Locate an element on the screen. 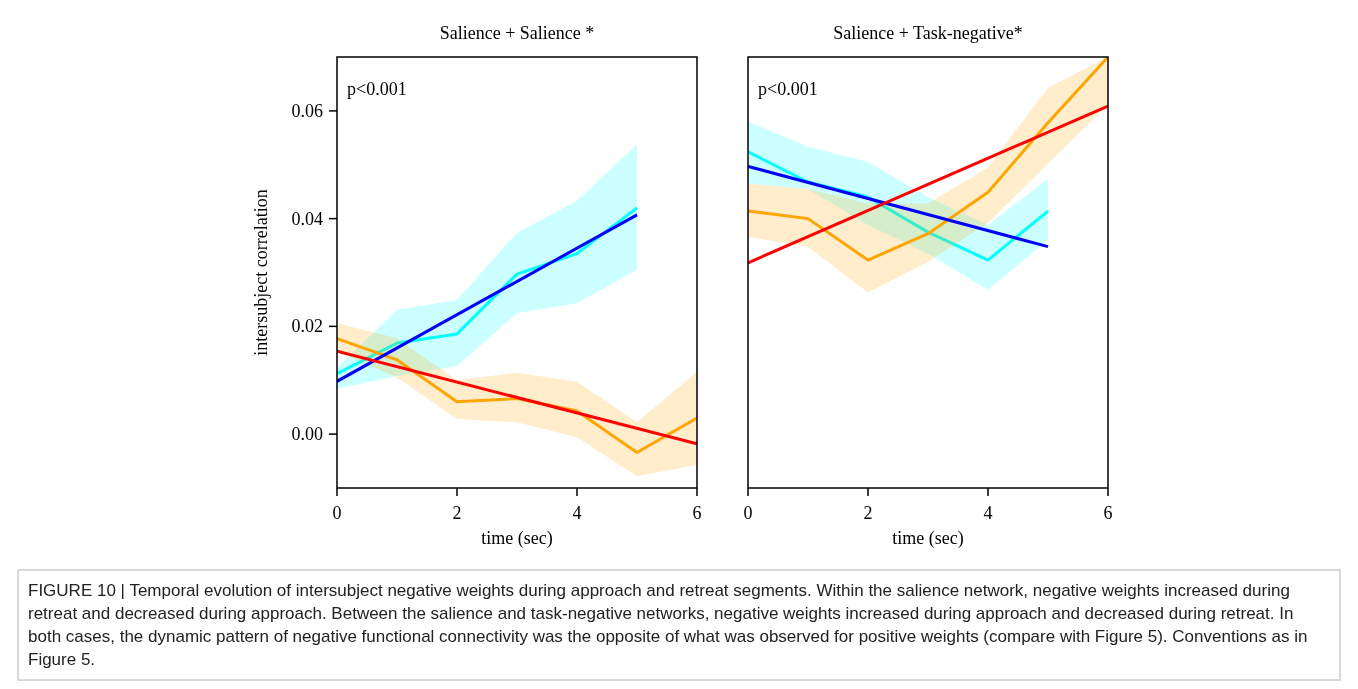  y-axis-title: intersubject correlation is located at coordinates (261, 272).